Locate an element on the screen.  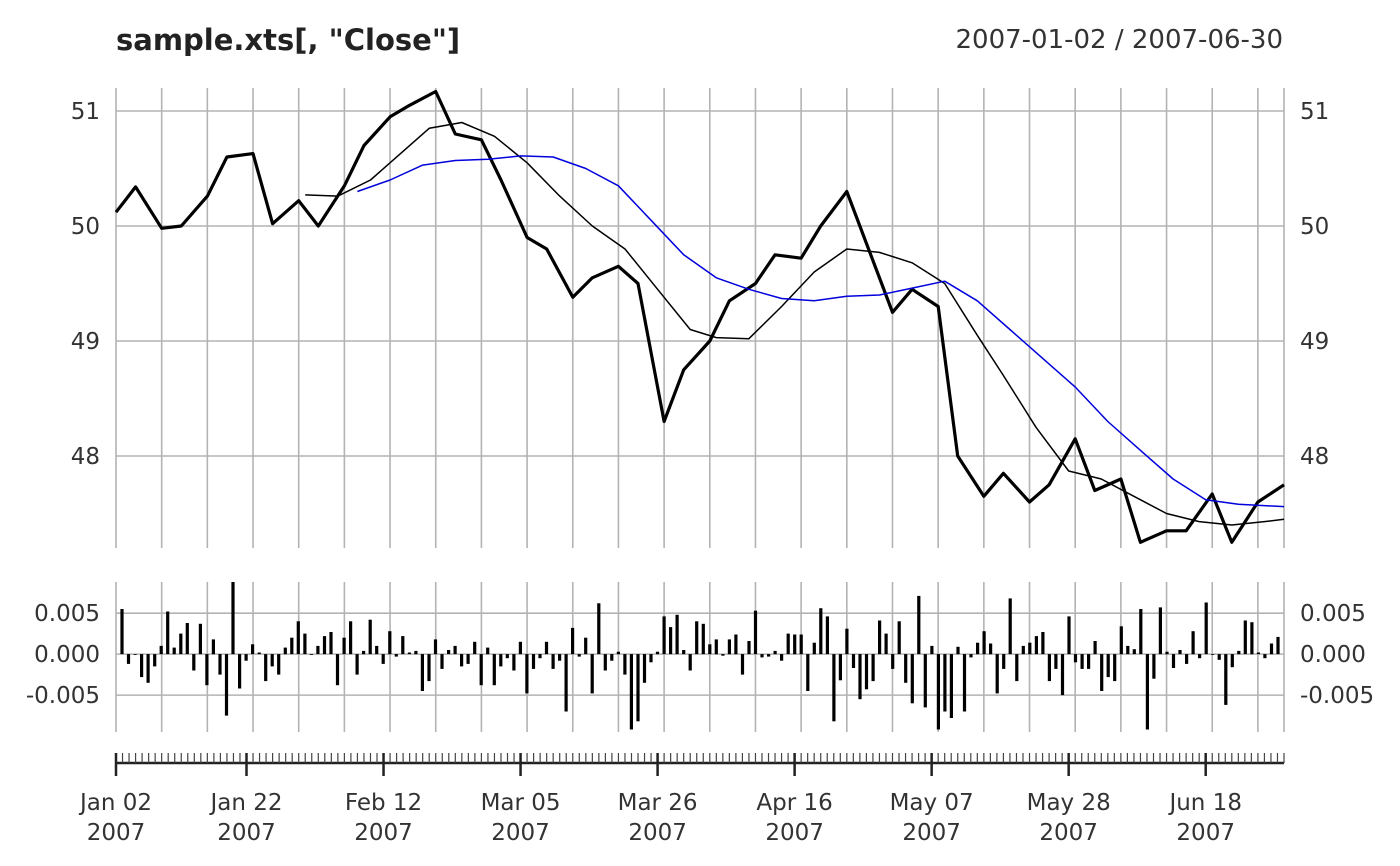
returns-y-tick-label-left: 0.000 is located at coordinates (67, 655).